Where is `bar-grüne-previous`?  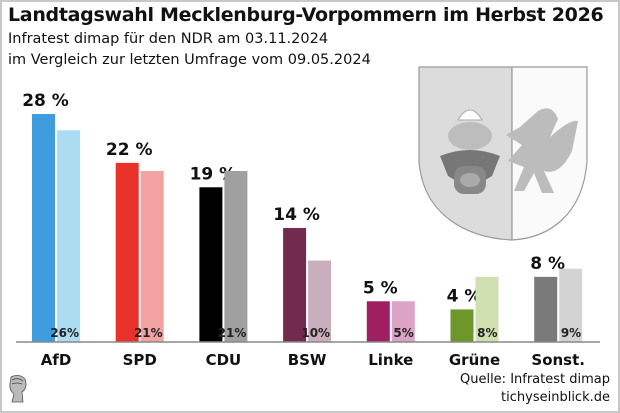
bar-grüne-previous is located at coordinates (487, 309).